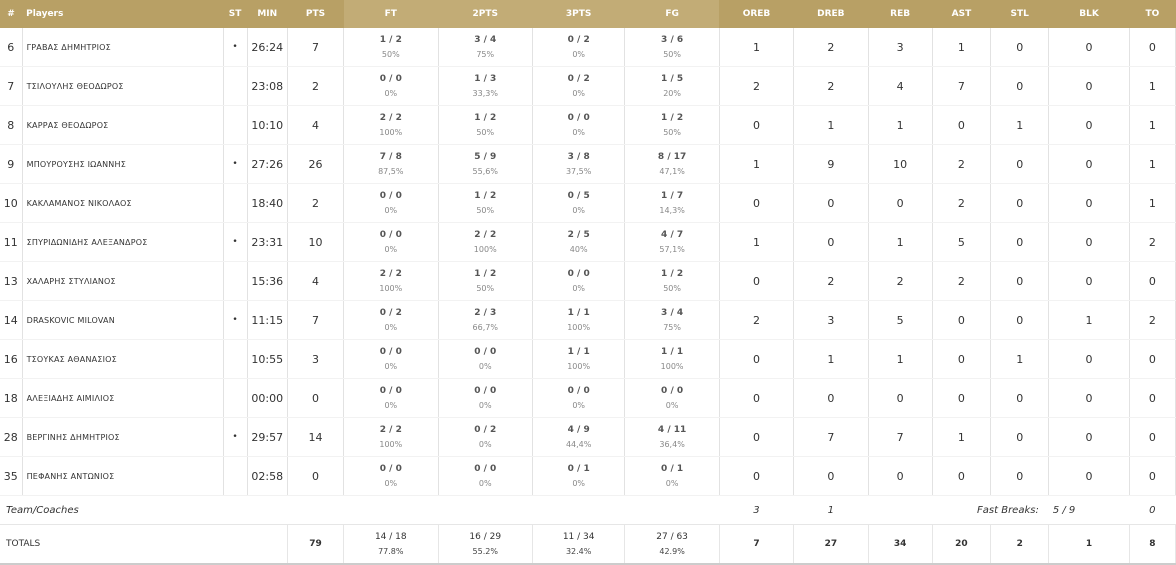  I want to click on points: 0, so click(316, 398).